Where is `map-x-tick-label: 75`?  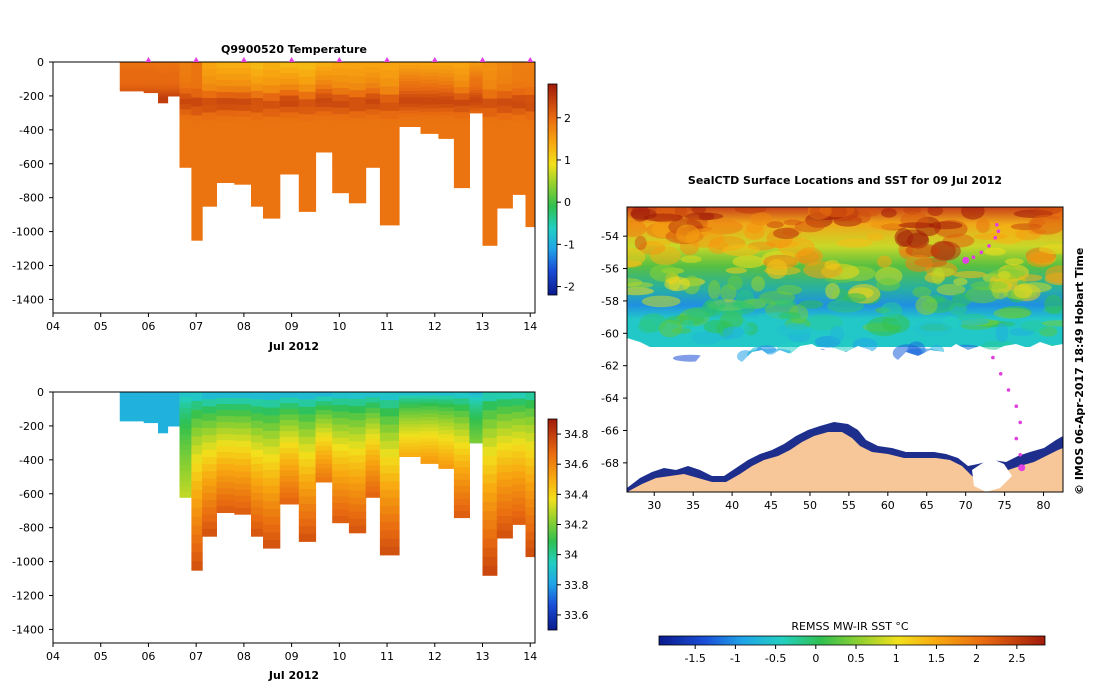 map-x-tick-label: 75 is located at coordinates (1005, 505).